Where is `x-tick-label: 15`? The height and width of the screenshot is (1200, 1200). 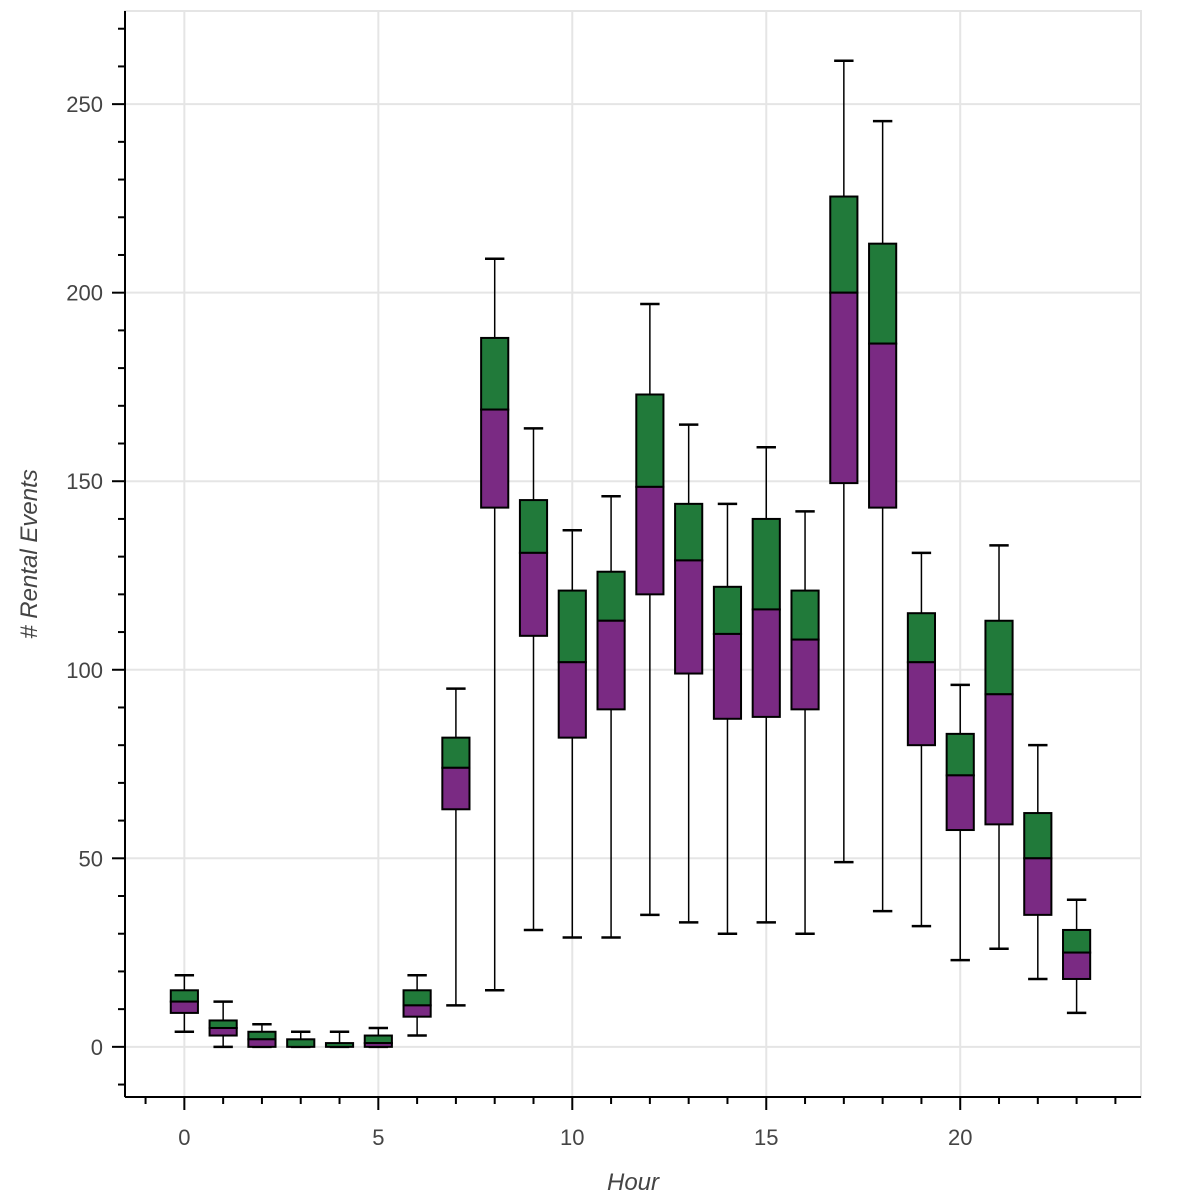 x-tick-label: 15 is located at coordinates (766, 1137).